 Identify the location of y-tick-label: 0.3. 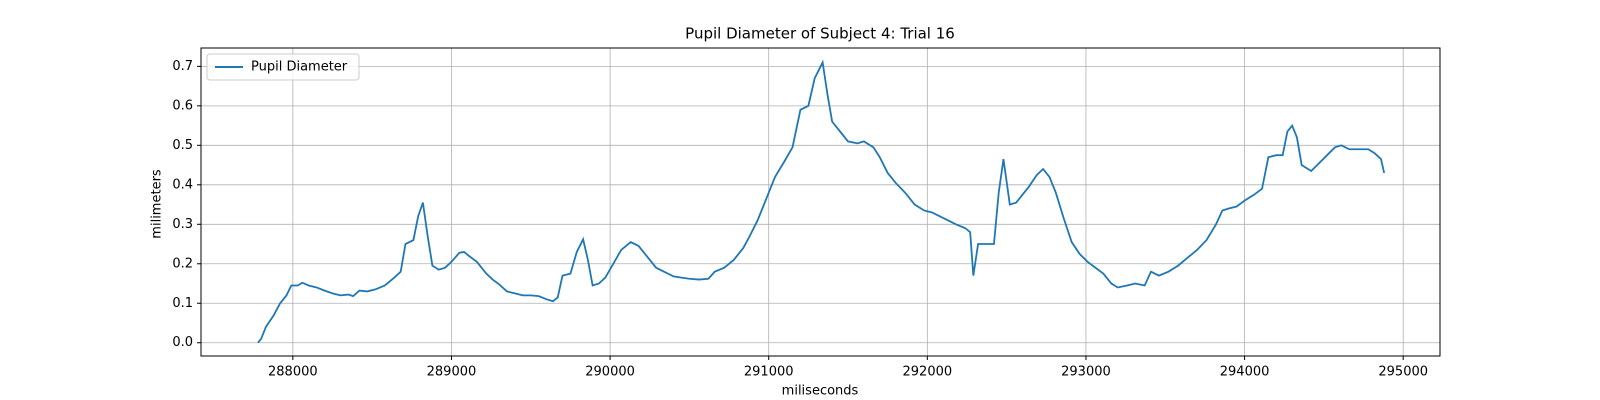
(182, 224).